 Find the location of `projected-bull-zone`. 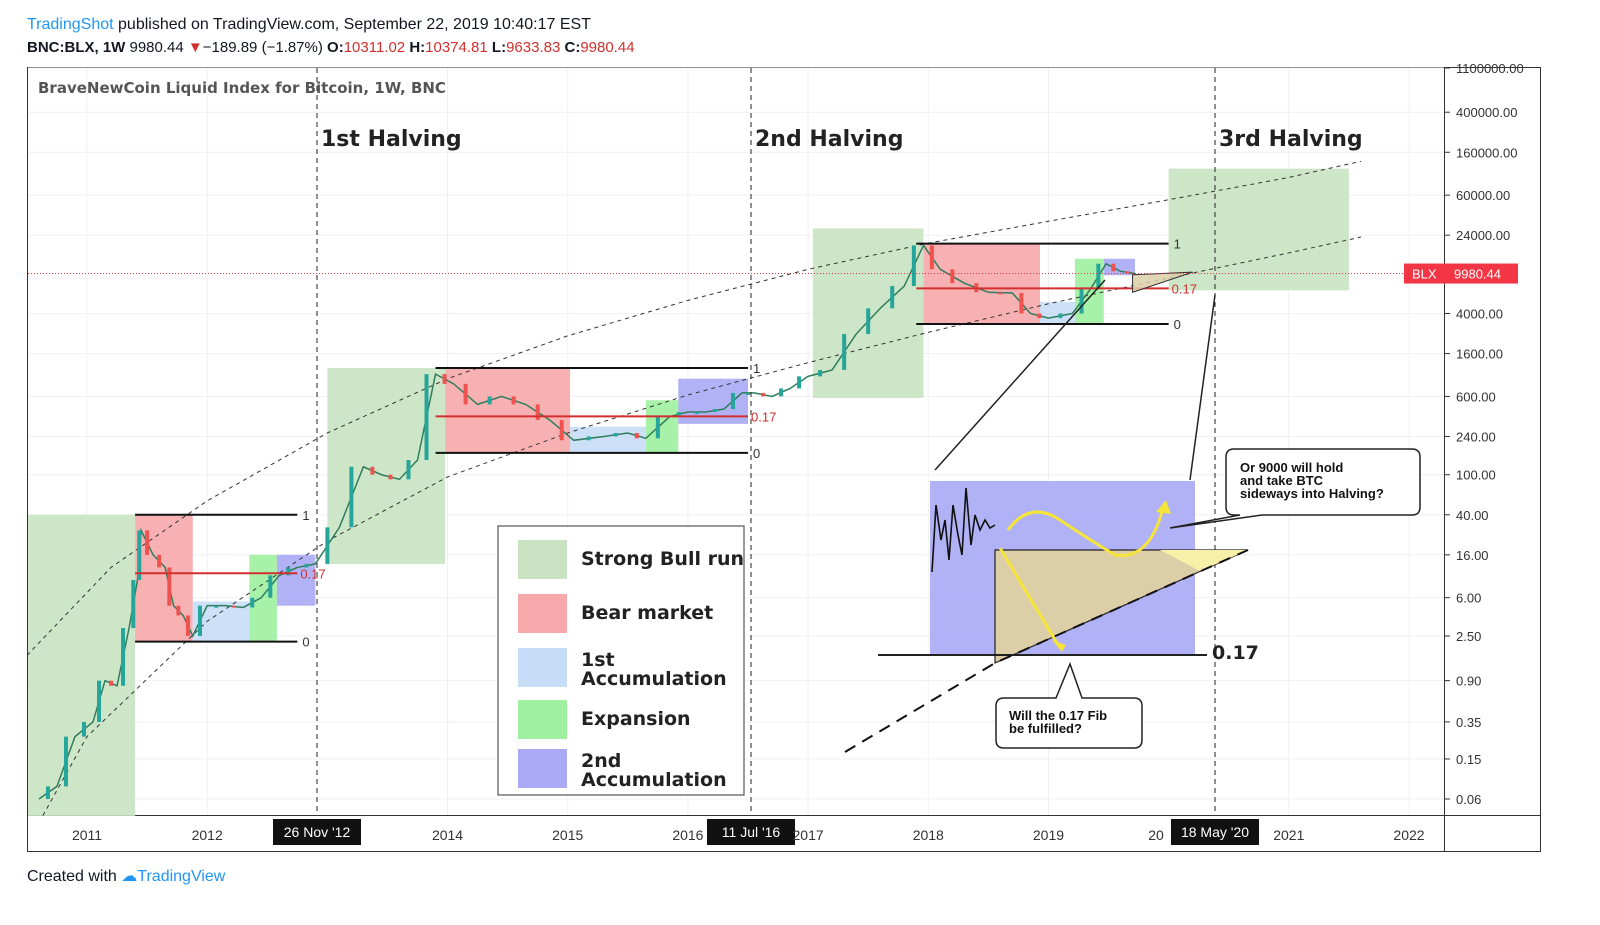

projected-bull-zone is located at coordinates (1258, 229).